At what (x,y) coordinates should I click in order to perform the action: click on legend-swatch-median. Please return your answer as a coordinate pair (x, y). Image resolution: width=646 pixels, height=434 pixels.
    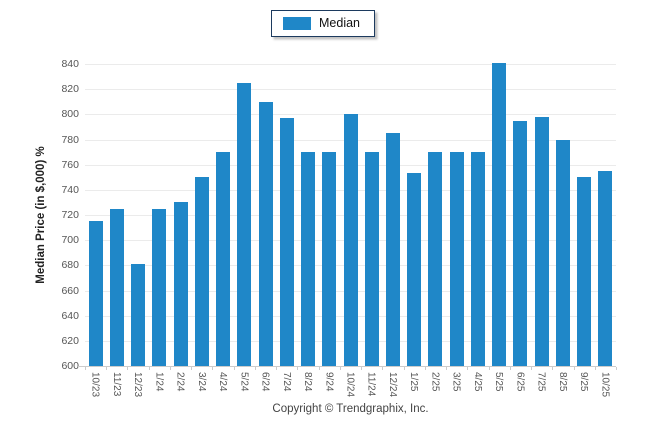
    Looking at the image, I should click on (297, 23).